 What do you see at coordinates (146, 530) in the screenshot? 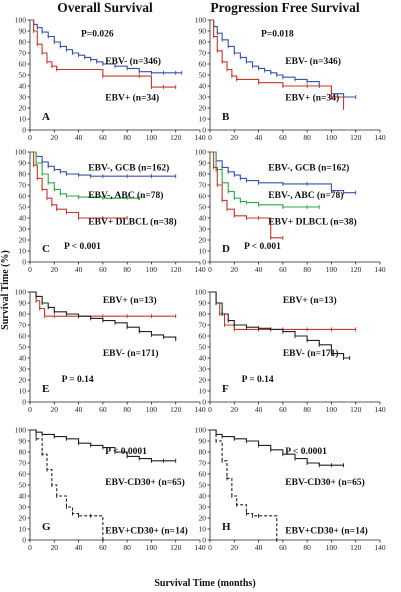
I see `curve-label: EBV+CD30+ (n=14)` at bounding box center [146, 530].